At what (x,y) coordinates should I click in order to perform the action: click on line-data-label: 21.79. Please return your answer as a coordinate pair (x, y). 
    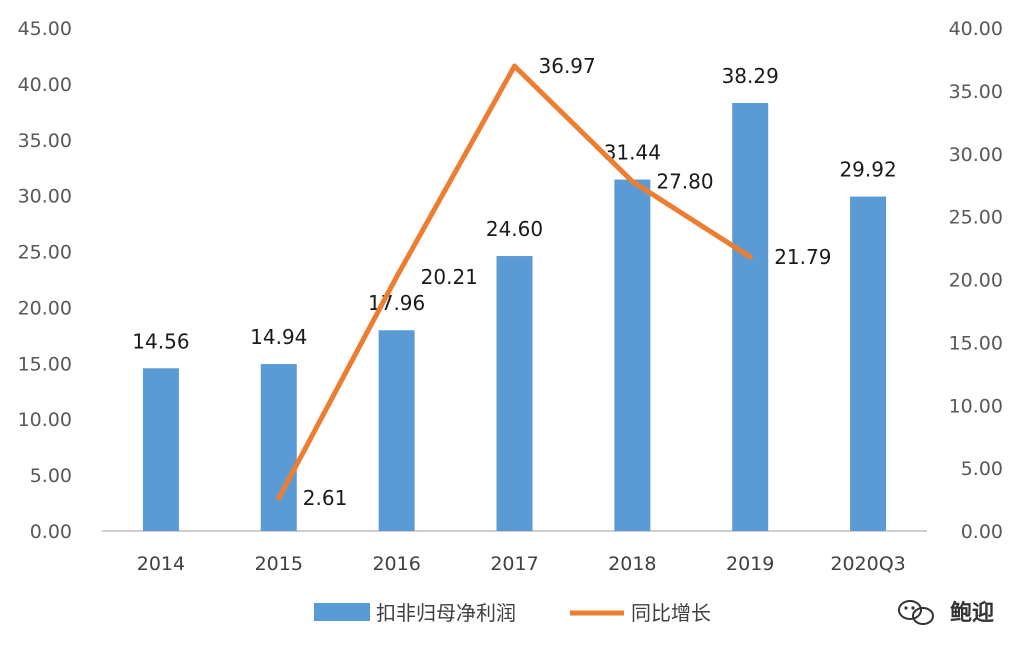
    Looking at the image, I should click on (802, 257).